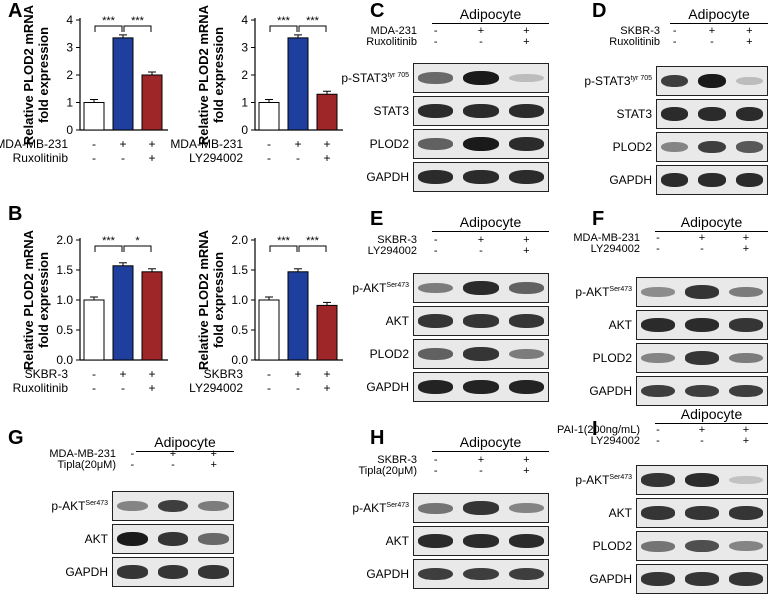  I want to click on protein-name: p-STAT3, so click(607, 81).